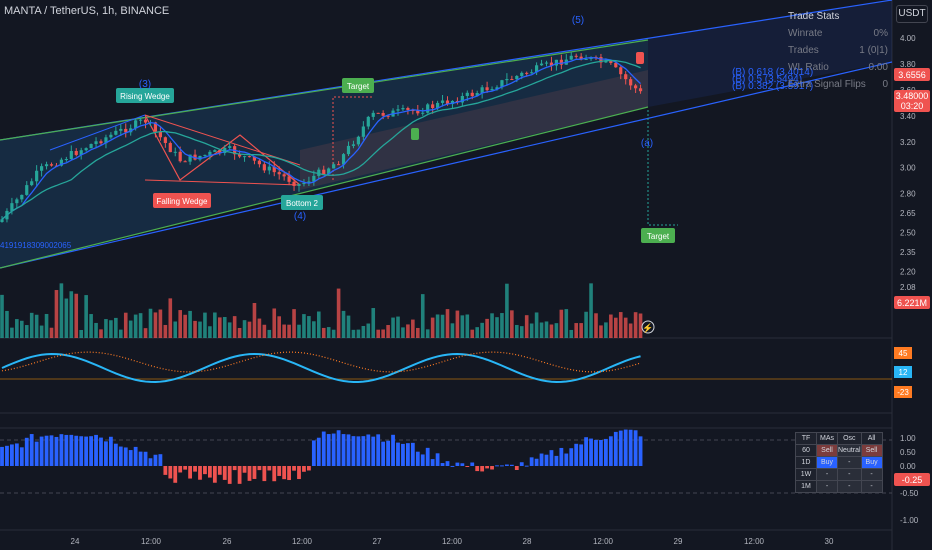 This screenshot has height=550, width=932. I want to click on osc-badge-1-text: 45, so click(903, 353).